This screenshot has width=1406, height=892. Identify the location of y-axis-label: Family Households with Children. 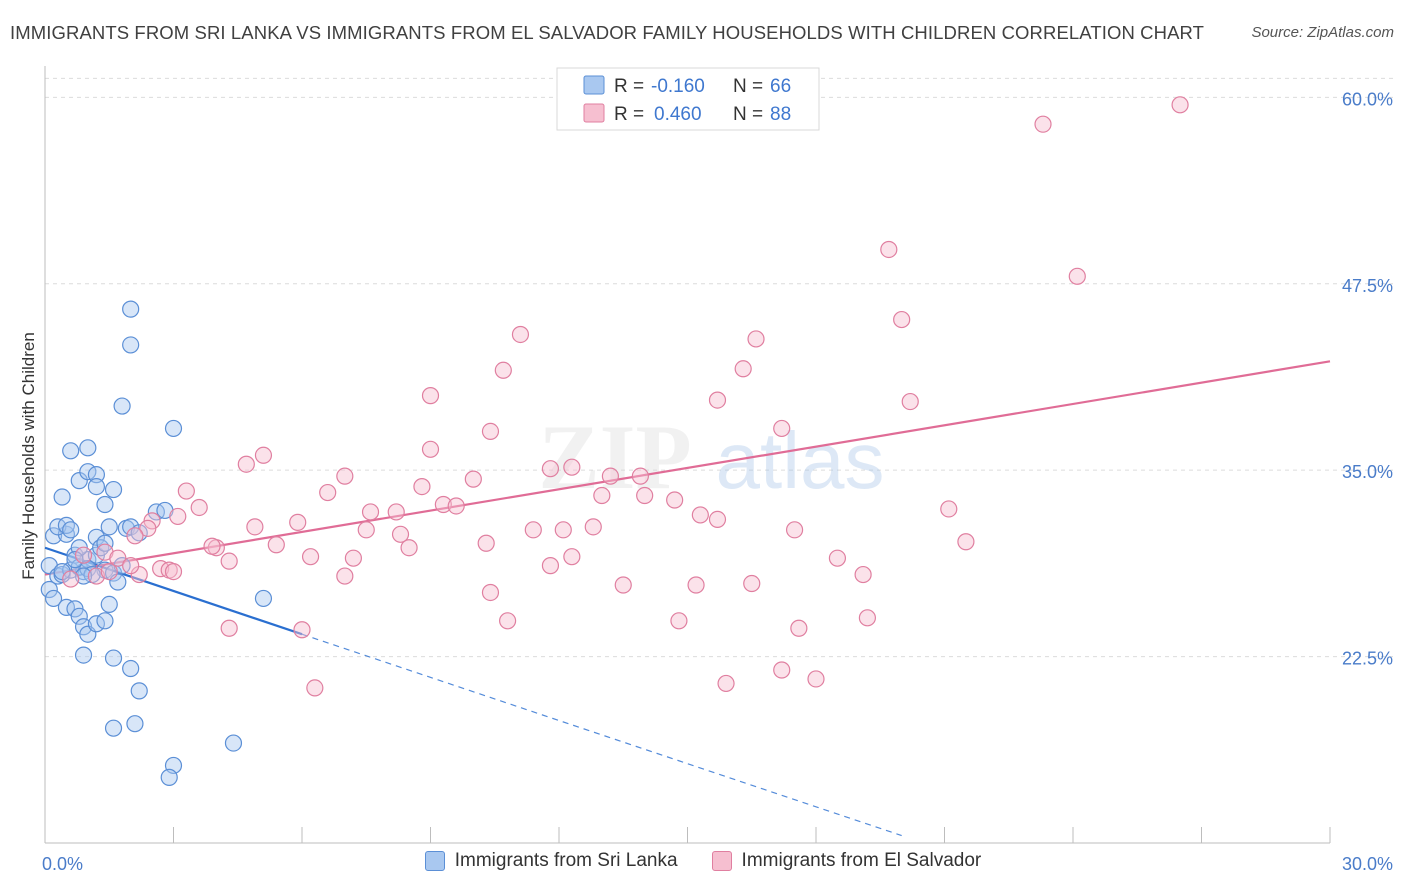
(28, 456).